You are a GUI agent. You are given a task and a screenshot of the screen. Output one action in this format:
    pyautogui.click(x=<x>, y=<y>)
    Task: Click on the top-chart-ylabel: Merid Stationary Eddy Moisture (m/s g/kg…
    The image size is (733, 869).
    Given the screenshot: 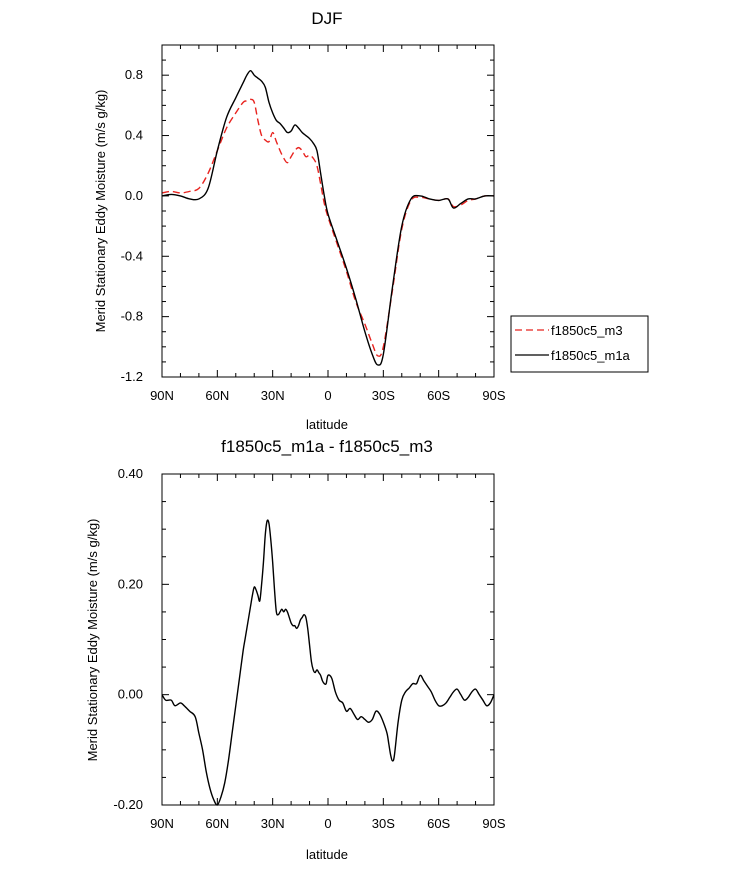 What is the action you would take?
    pyautogui.click(x=100, y=211)
    